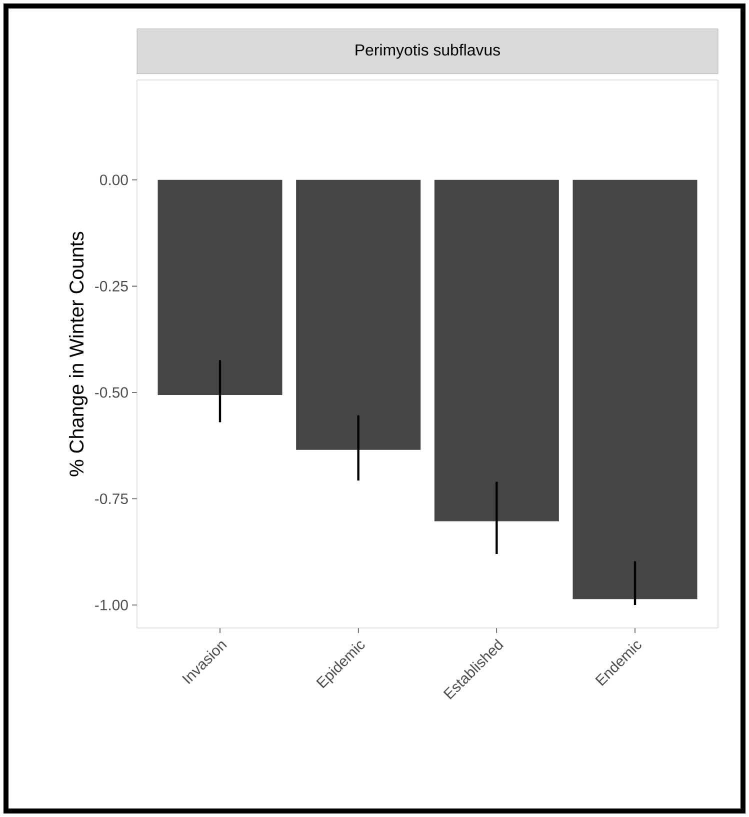 The image size is (749, 817). I want to click on y-axis-title: % Change in Winter Counts, so click(78, 354).